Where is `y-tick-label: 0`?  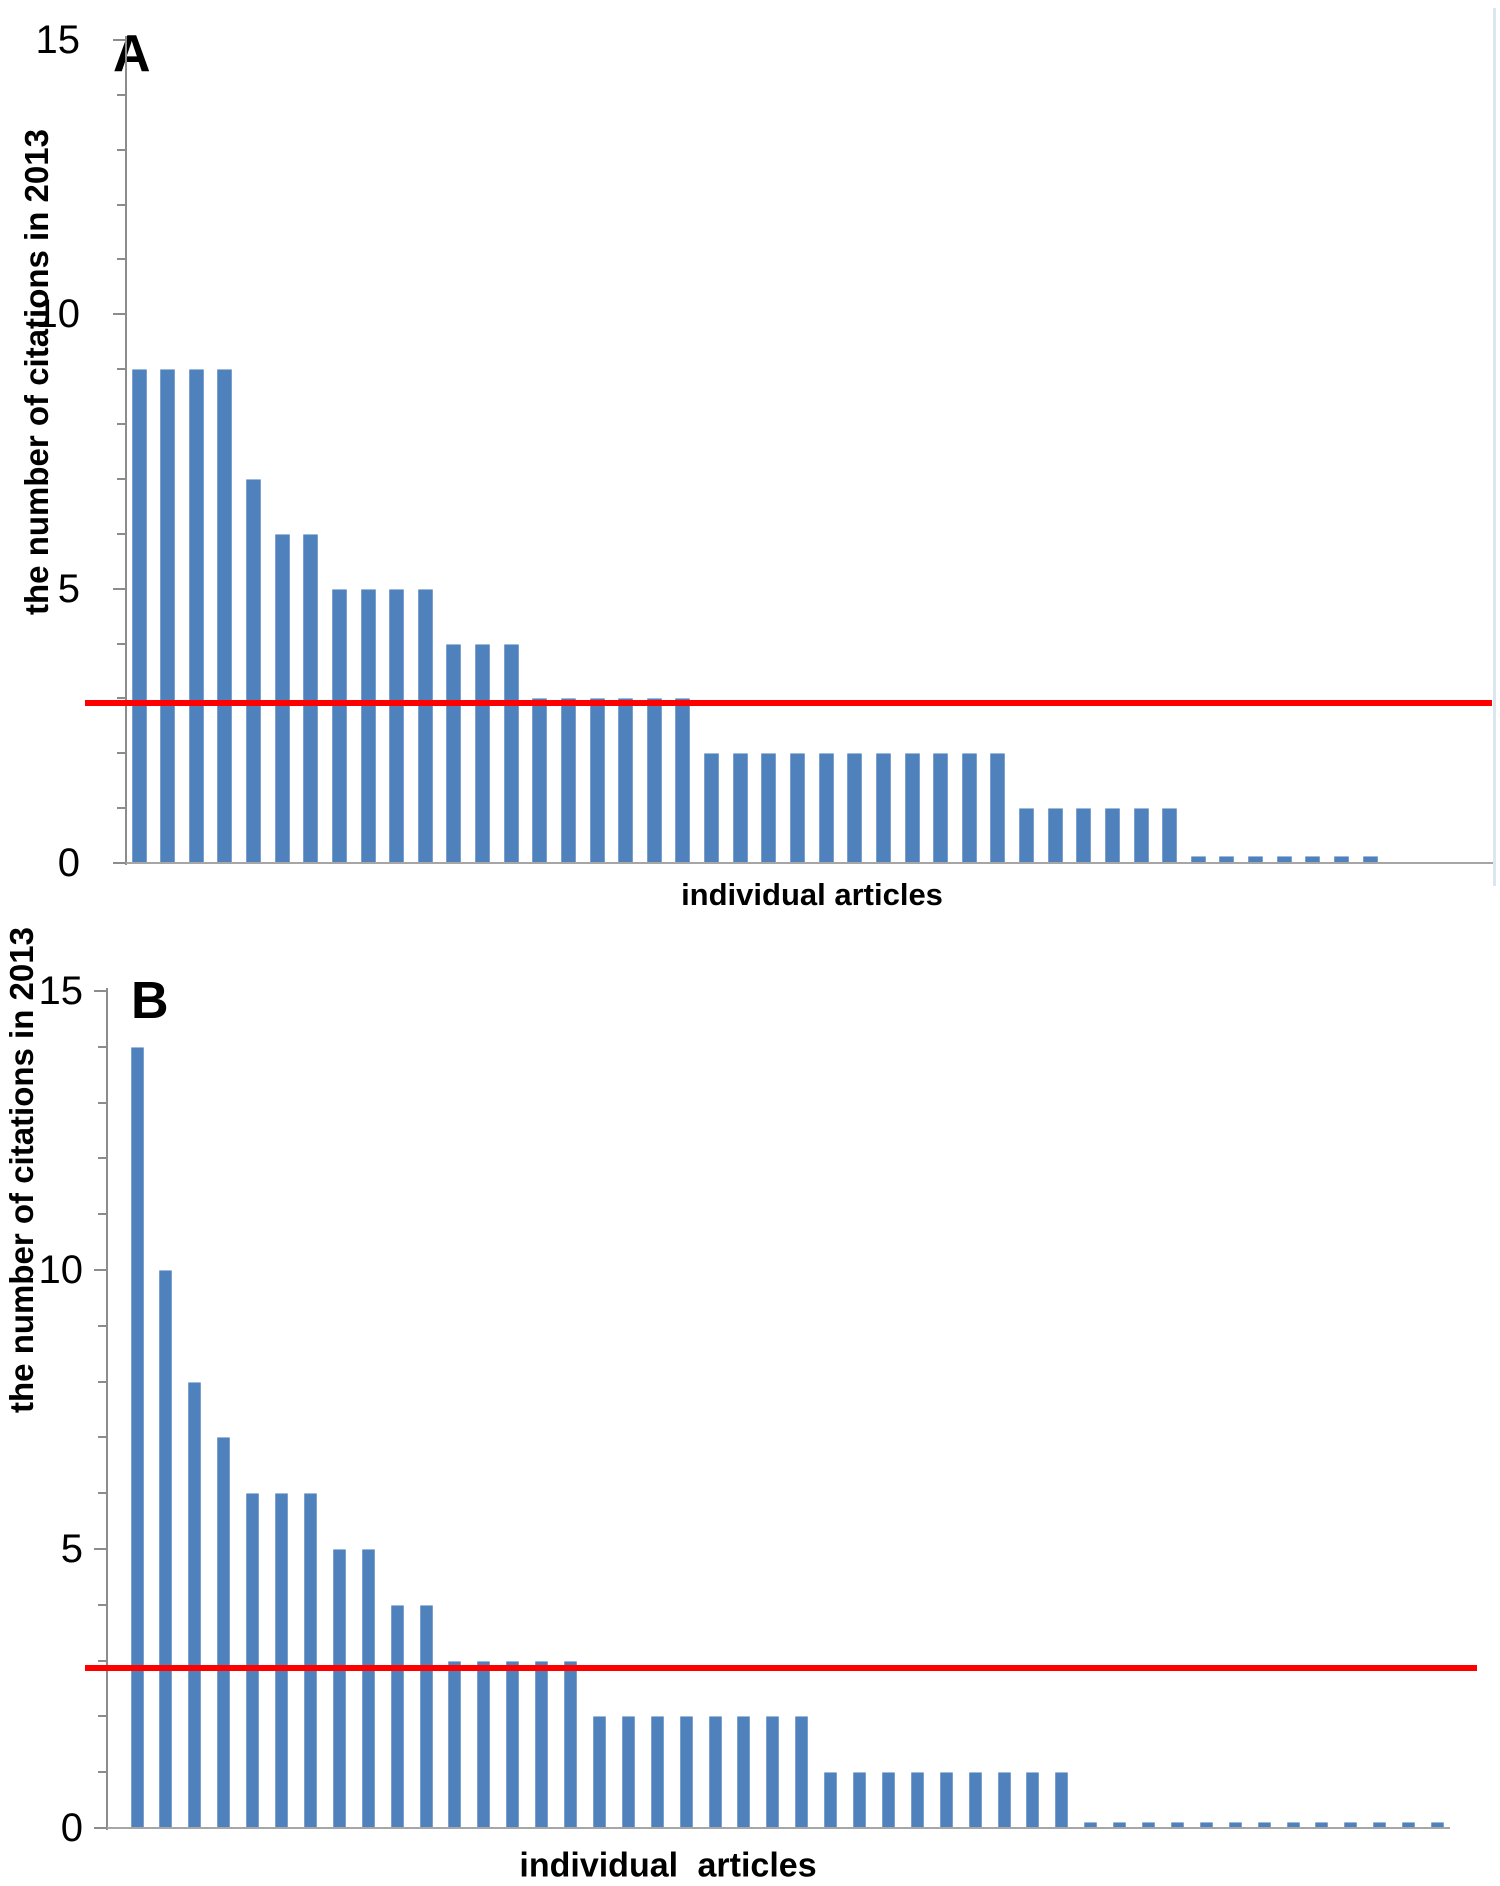
y-tick-label: 0 is located at coordinates (71, 1828).